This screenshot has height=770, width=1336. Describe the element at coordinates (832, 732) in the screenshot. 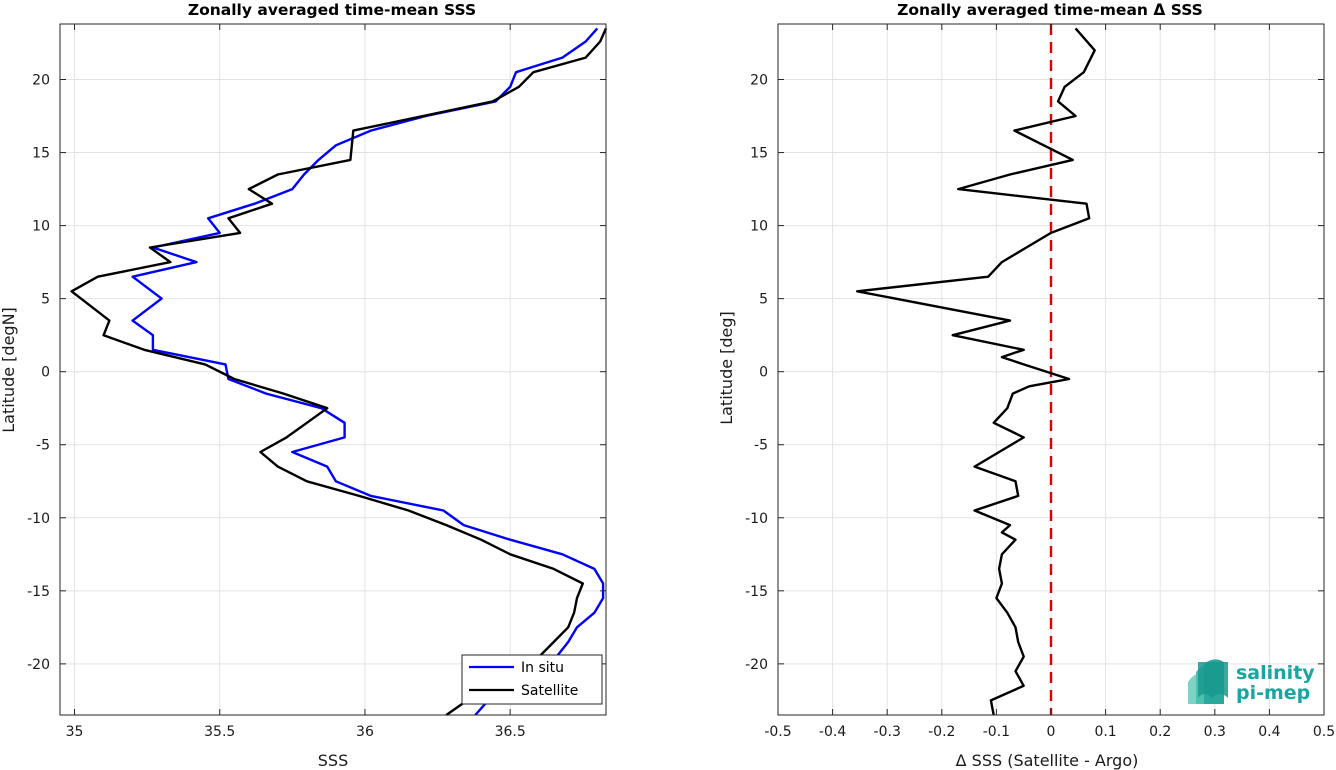

I see `delta-sss-x-tick-label: -0.4` at that location.